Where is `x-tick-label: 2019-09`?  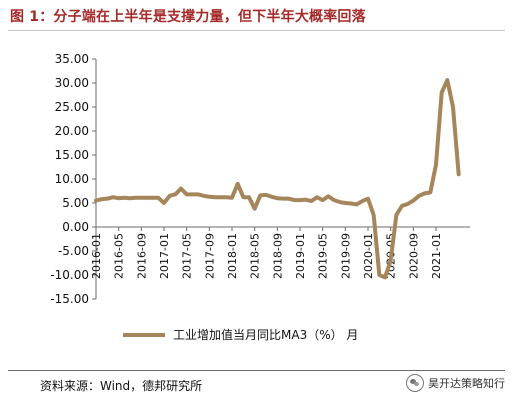 x-tick-label: 2019-09 is located at coordinates (345, 256).